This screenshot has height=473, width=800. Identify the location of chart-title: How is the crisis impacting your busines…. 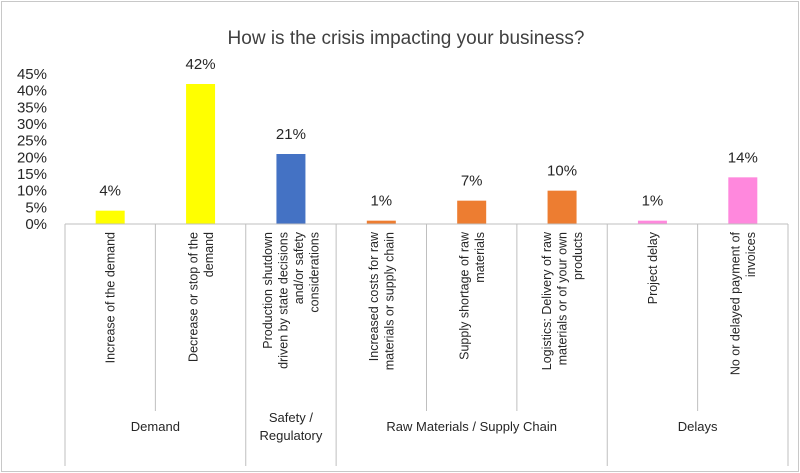
(406, 38).